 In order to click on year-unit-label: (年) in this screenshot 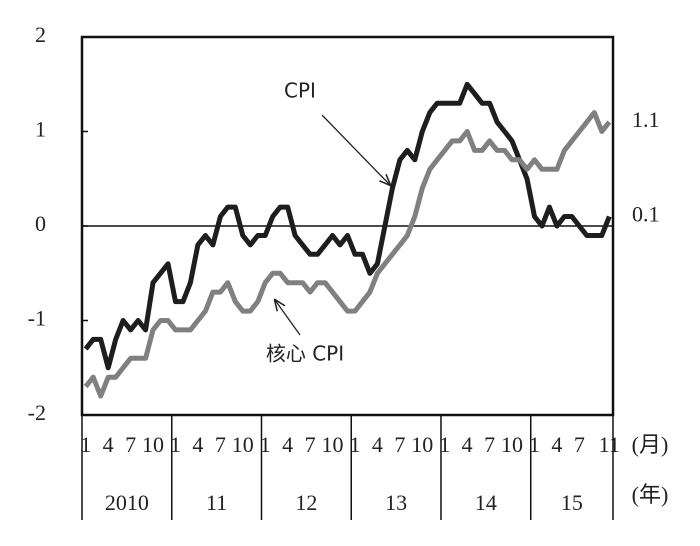, I will do `click(650, 494)`.